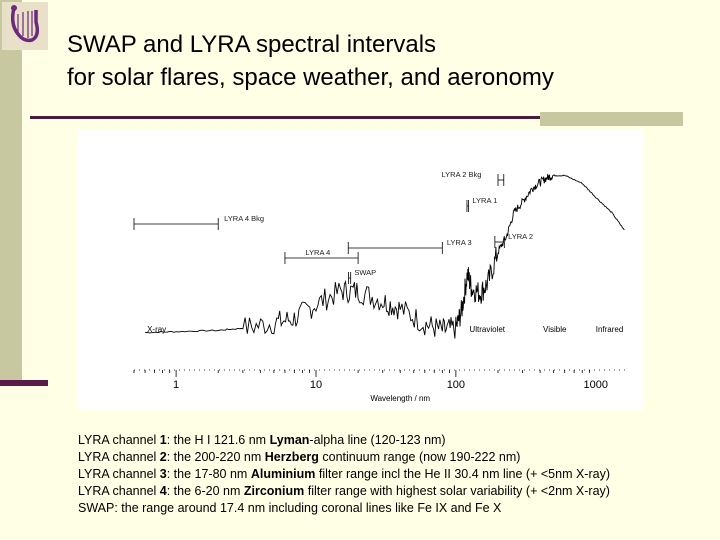 This screenshot has width=720, height=540. I want to click on region-label: X-ray, so click(156, 329).